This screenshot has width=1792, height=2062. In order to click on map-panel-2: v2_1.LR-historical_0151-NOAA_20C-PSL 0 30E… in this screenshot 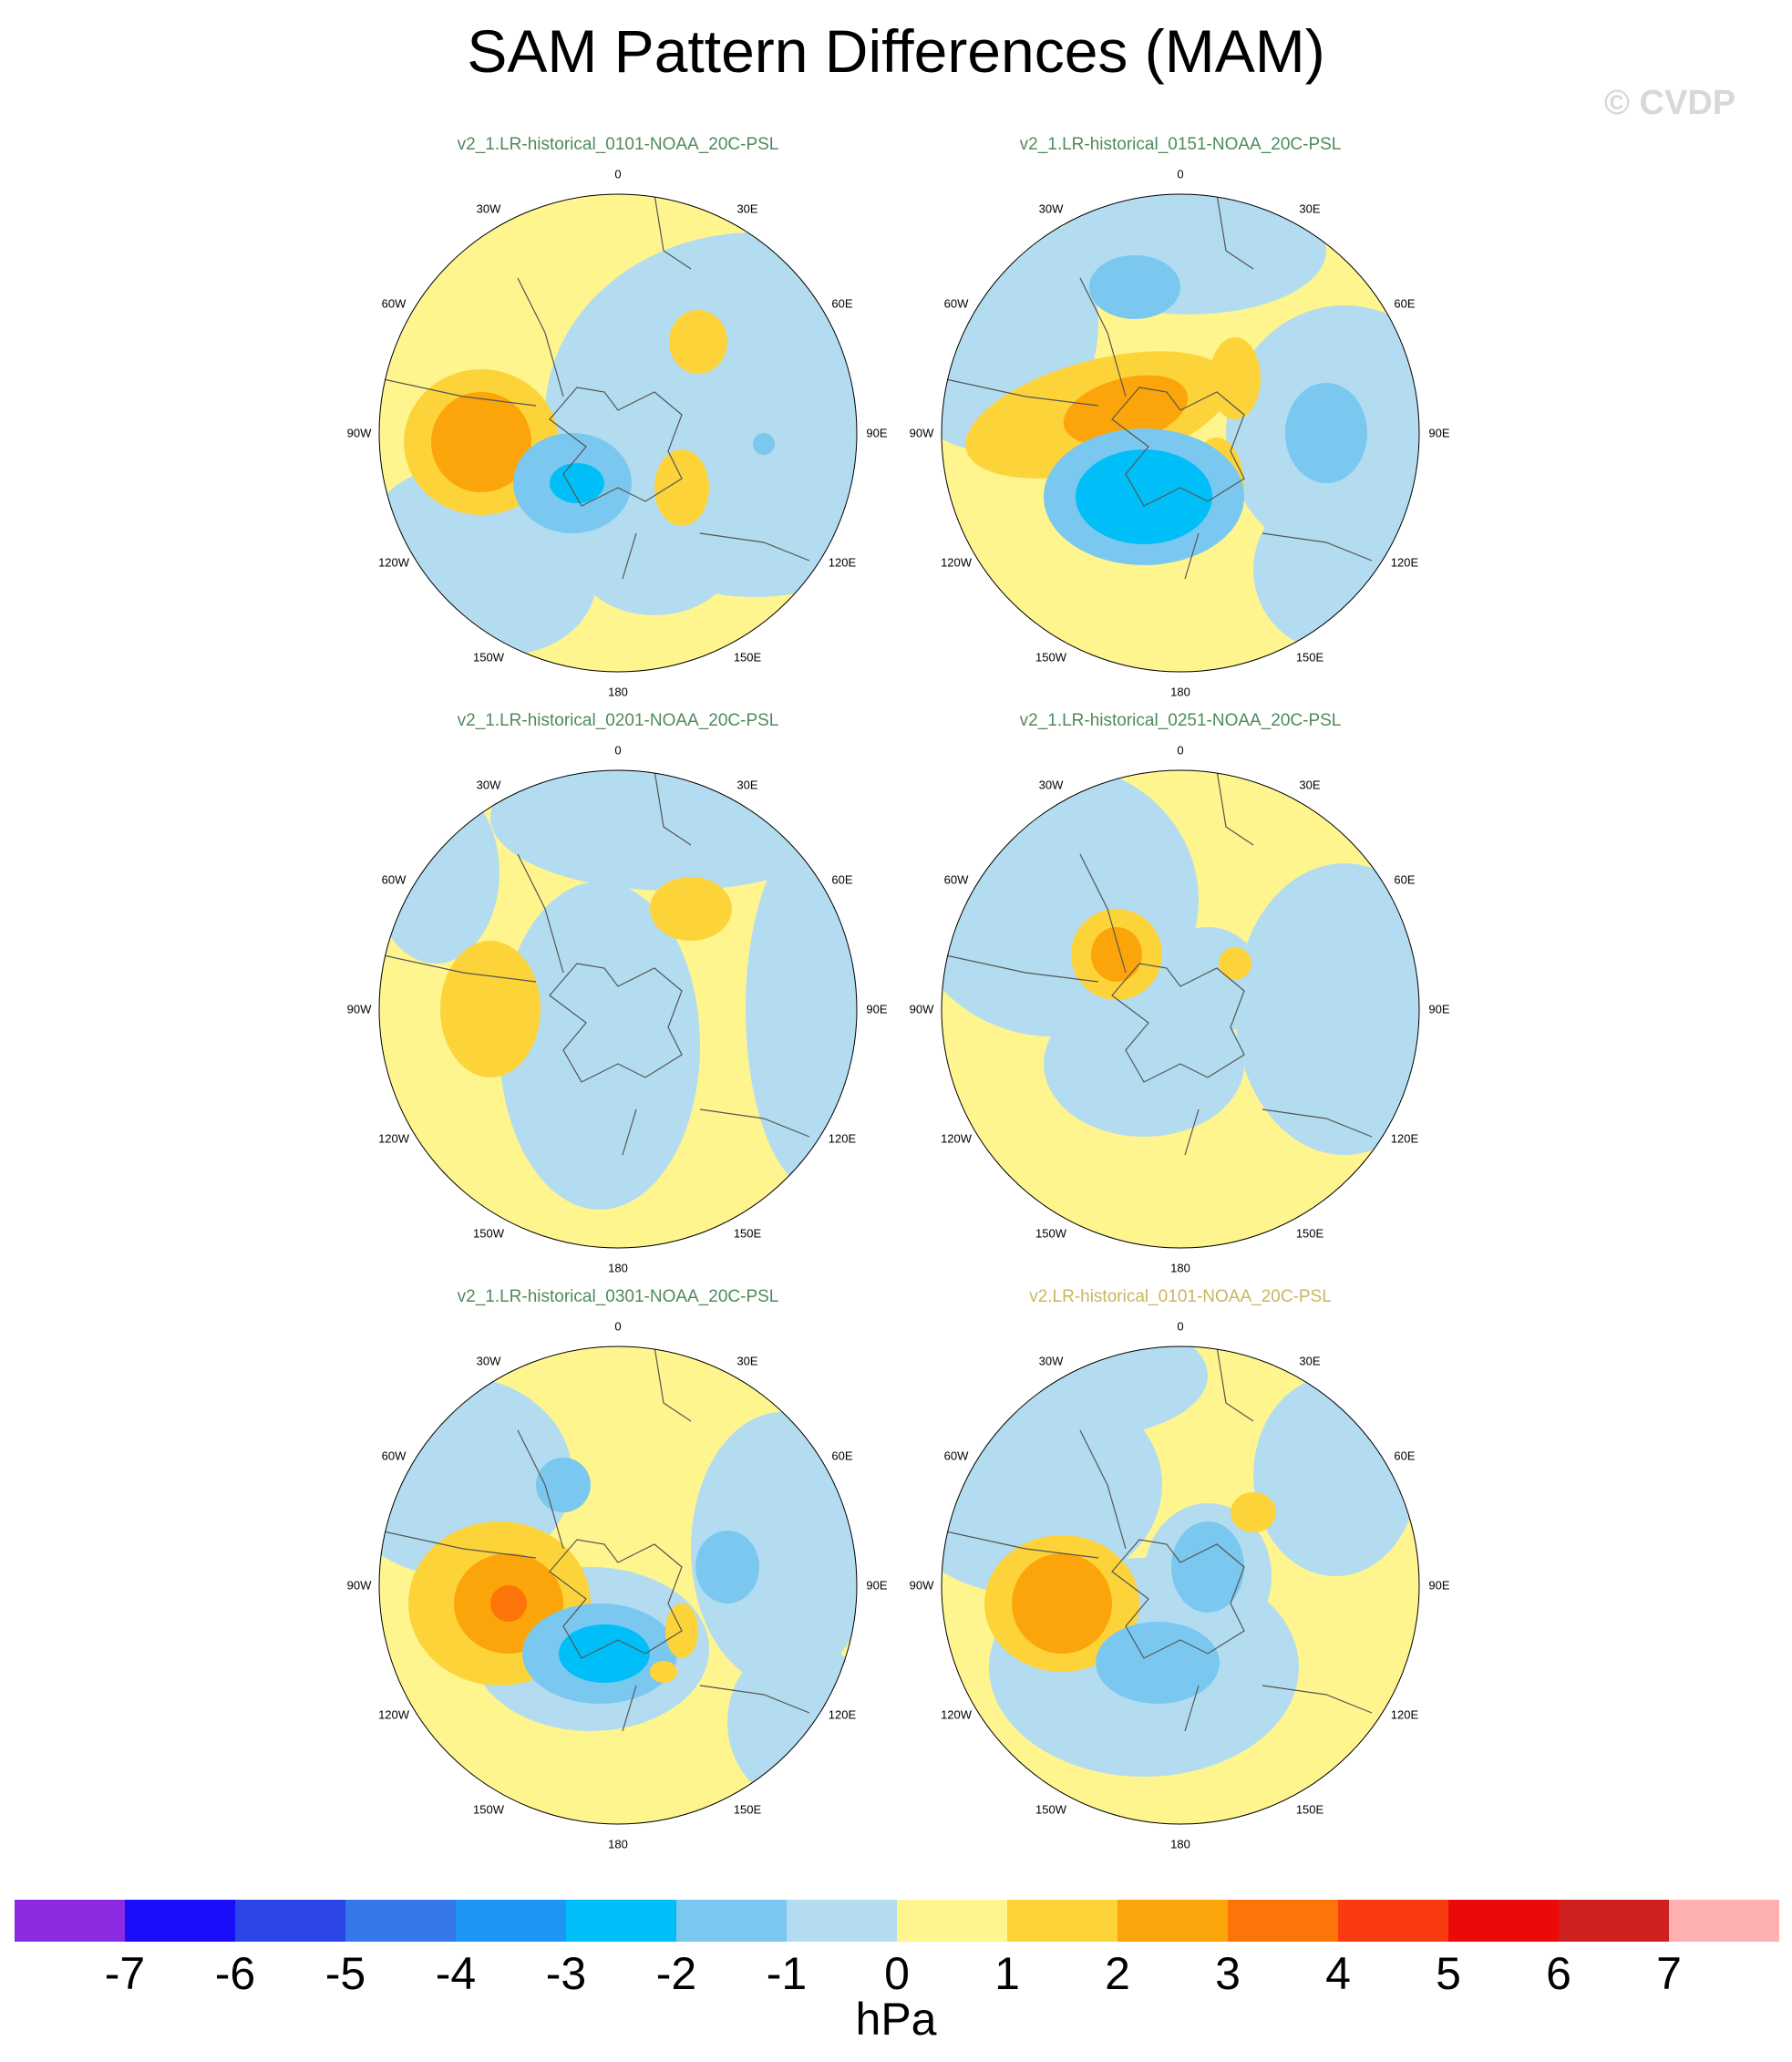, I will do `click(1180, 417)`.